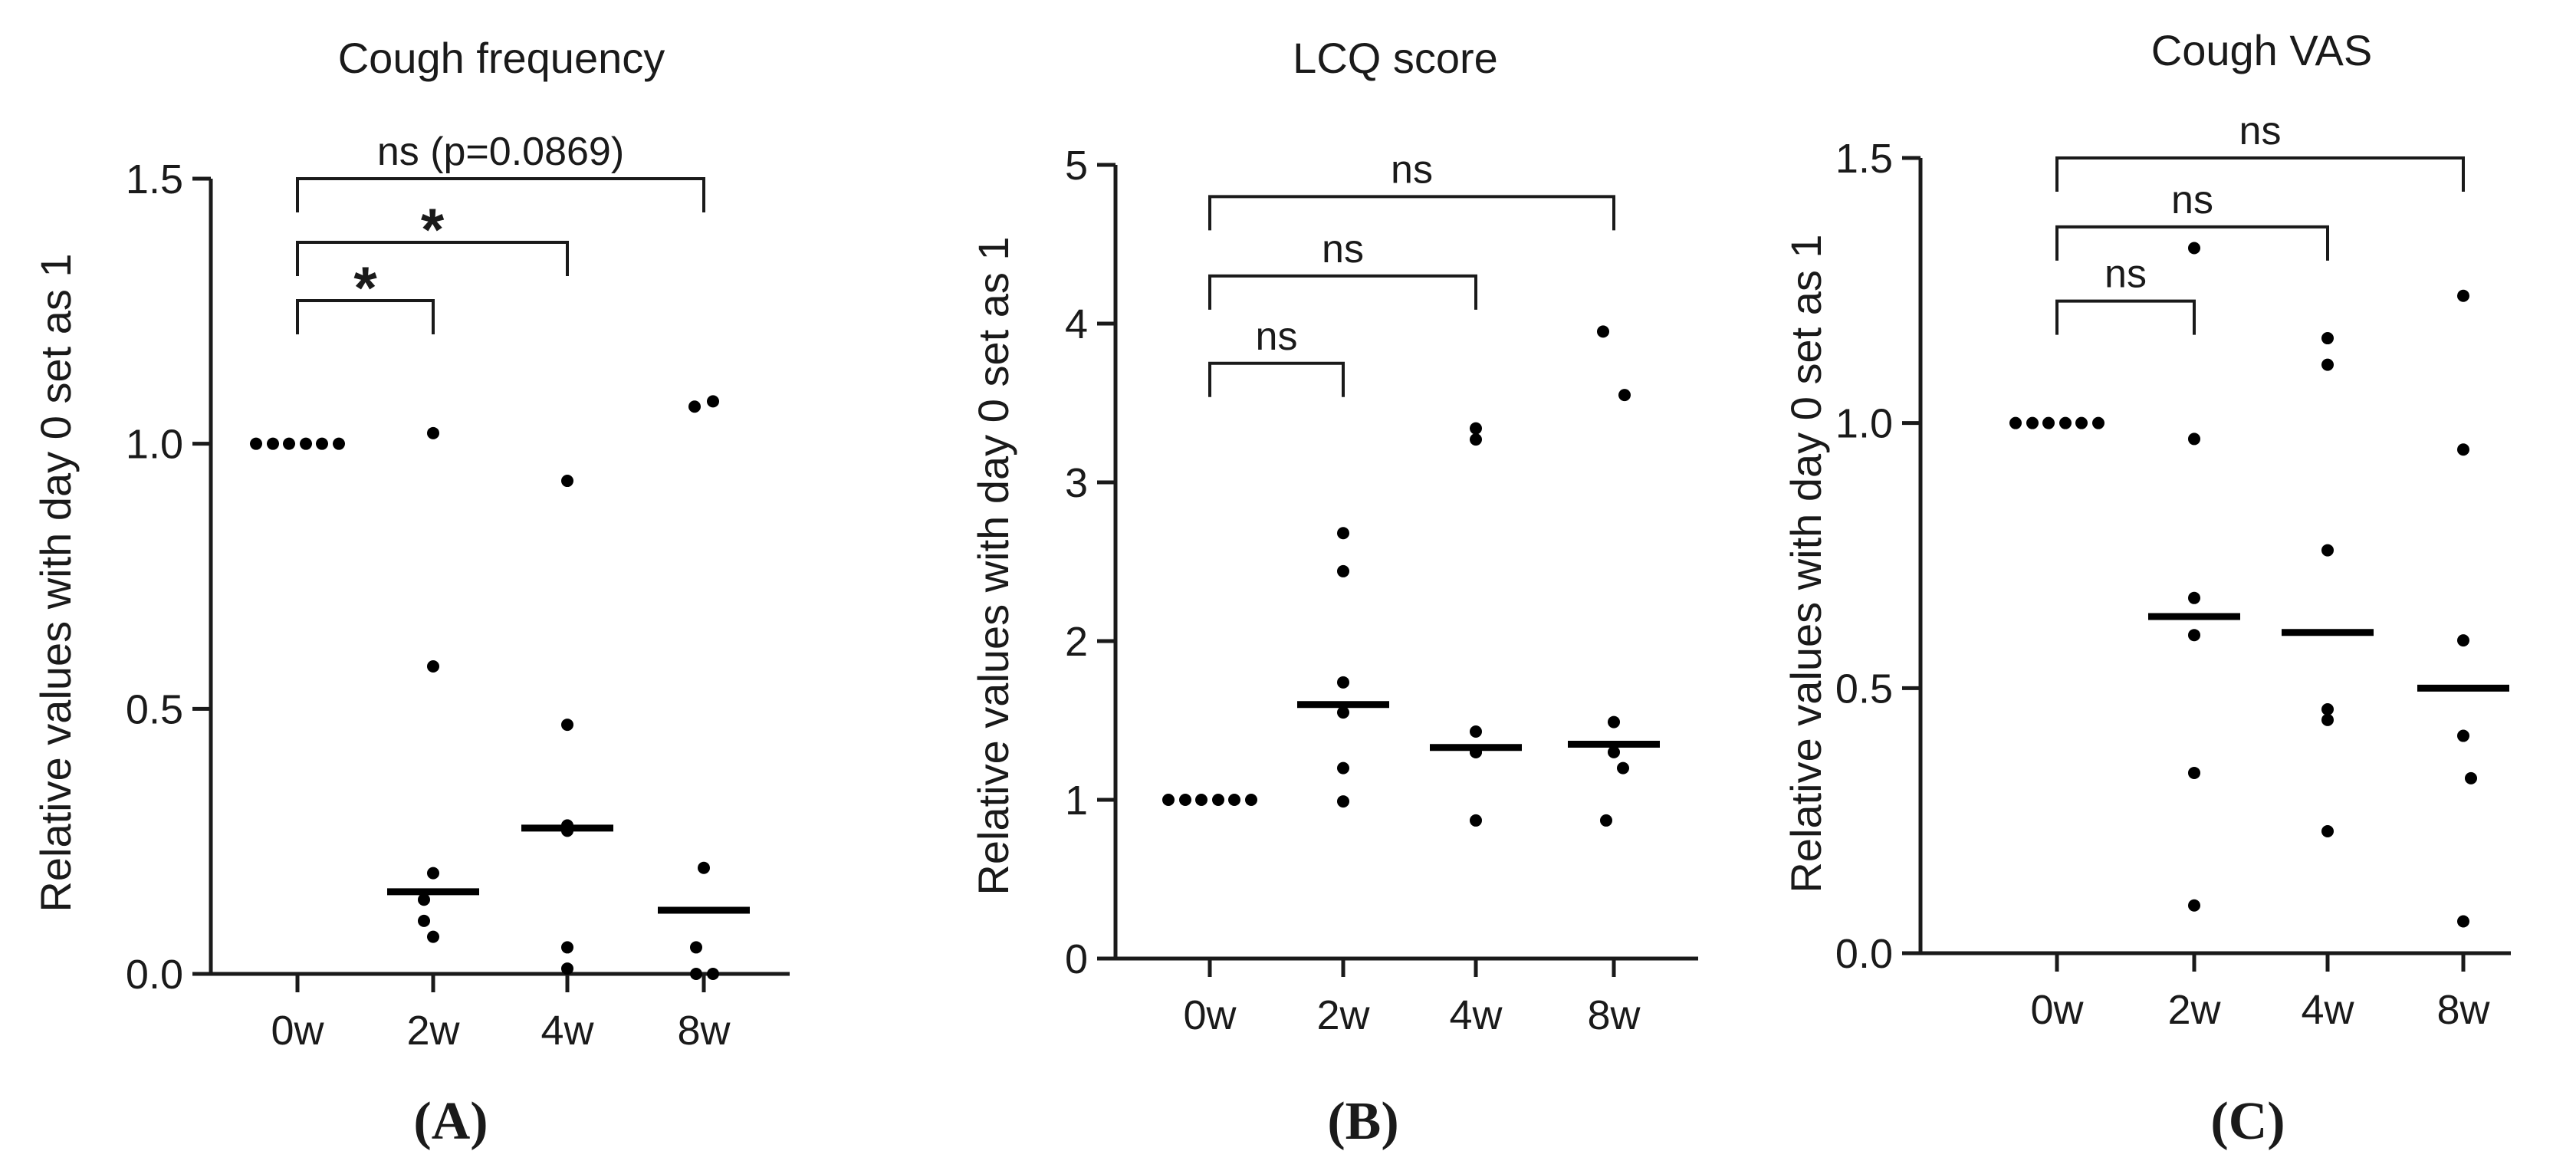 The image size is (2576, 1161). I want to click on panel-c-y-tick-label: 1.5, so click(1864, 159).